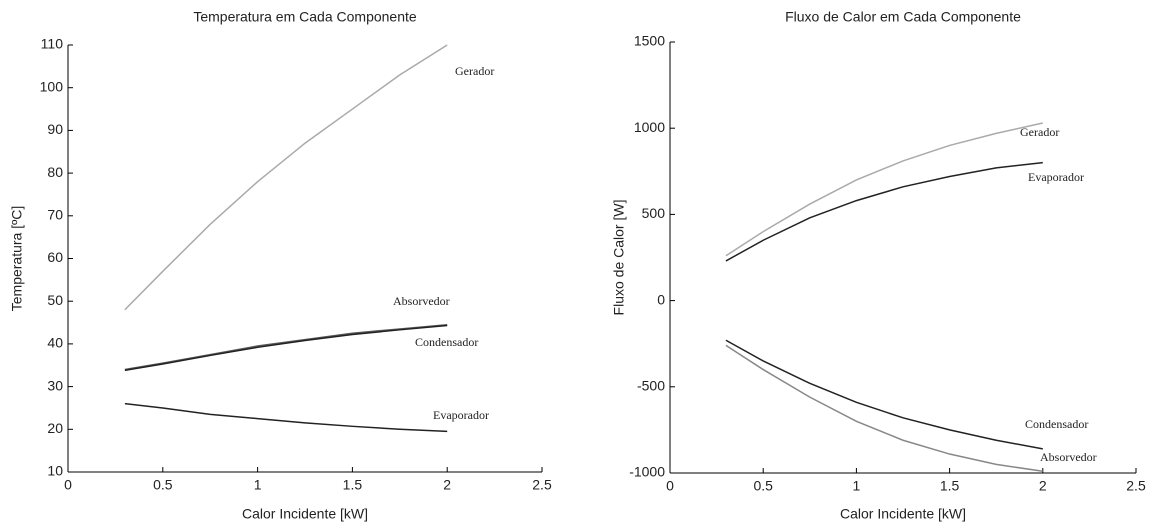  Describe the element at coordinates (619, 258) in the screenshot. I see `y-axis-label: Fluxo de Calor [W]` at that location.